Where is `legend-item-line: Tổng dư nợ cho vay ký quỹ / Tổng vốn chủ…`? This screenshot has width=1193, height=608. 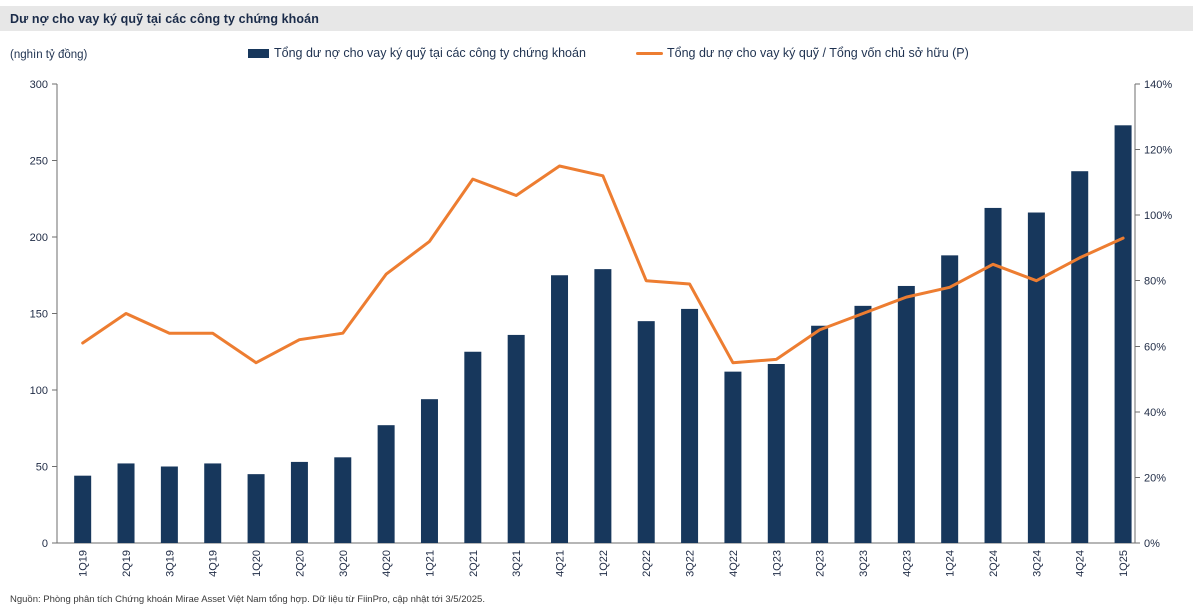 legend-item-line: Tổng dư nợ cho vay ký quỹ / Tổng vốn chủ… is located at coordinates (802, 53).